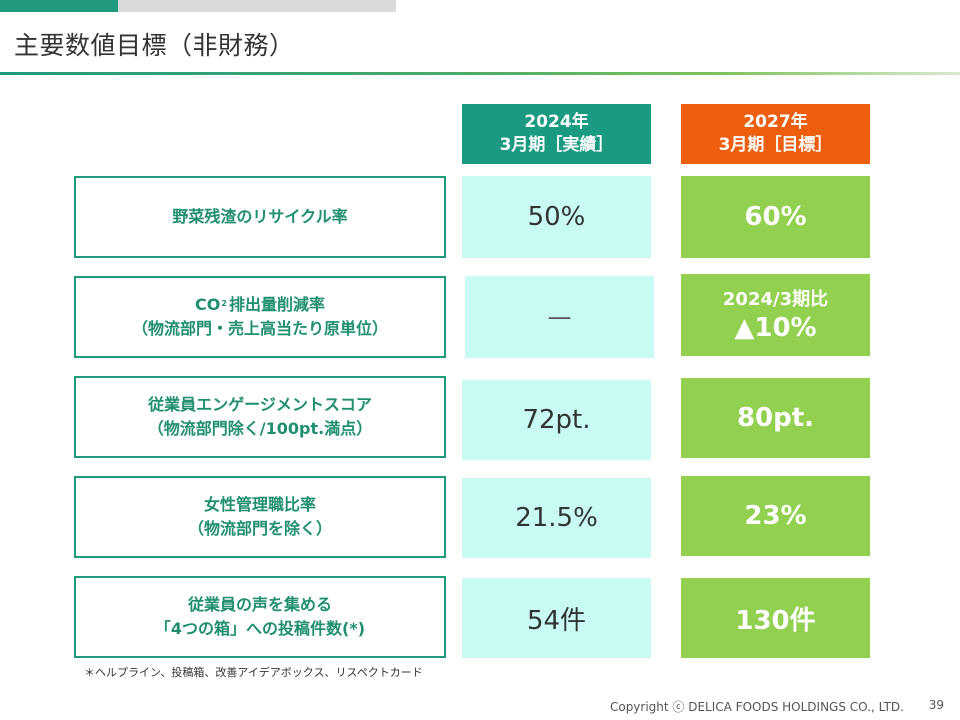 This screenshot has width=960, height=720. I want to click on cell-actual-four-boxes-posts: 54件, so click(556, 618).